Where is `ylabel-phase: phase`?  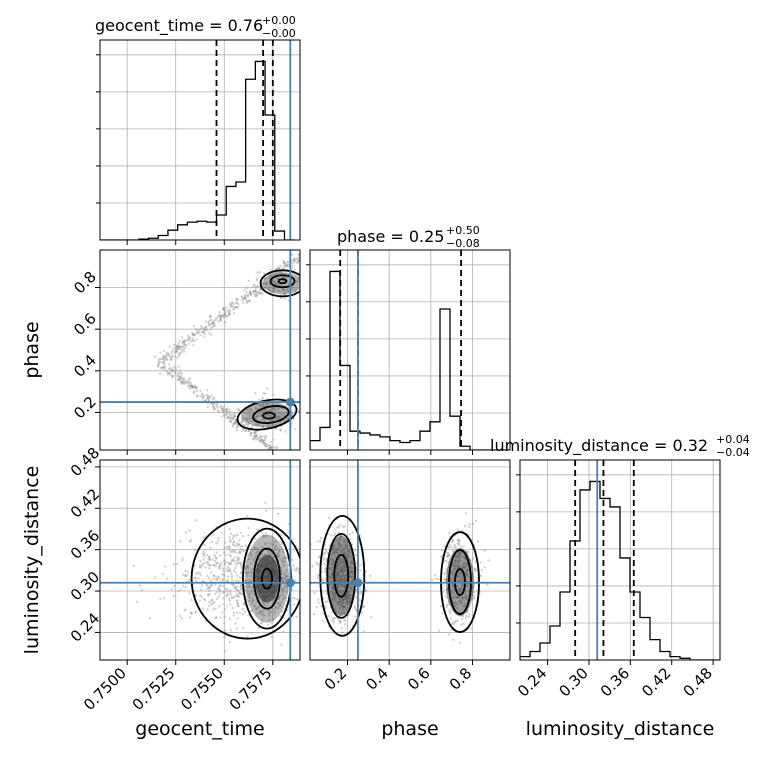
ylabel-phase: phase is located at coordinates (32, 349).